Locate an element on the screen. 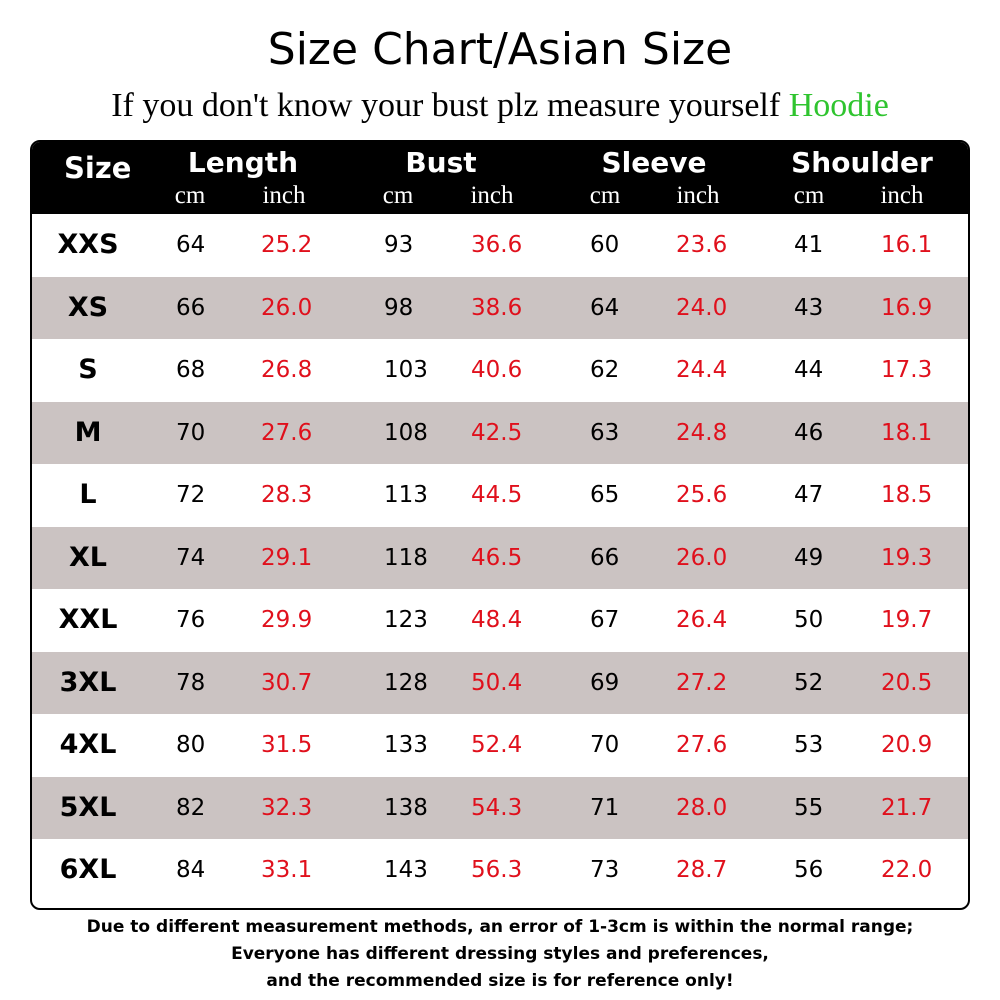 The image size is (1000, 1000). unit-header-length-cm: cm is located at coordinates (190, 195).